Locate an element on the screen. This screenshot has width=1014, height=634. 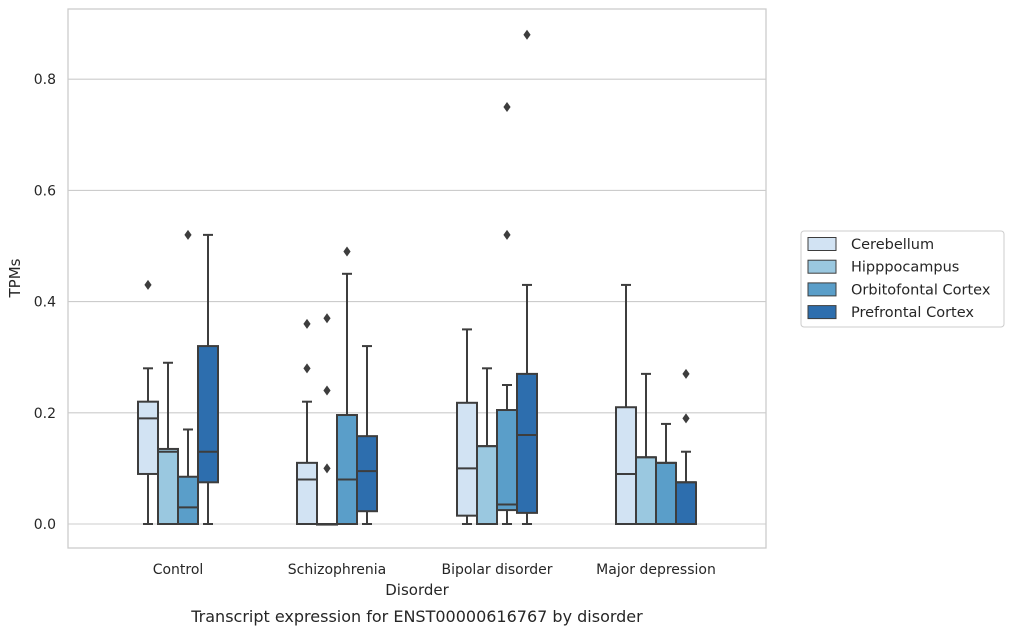
x-axis-title: Disorder is located at coordinates (417, 590).